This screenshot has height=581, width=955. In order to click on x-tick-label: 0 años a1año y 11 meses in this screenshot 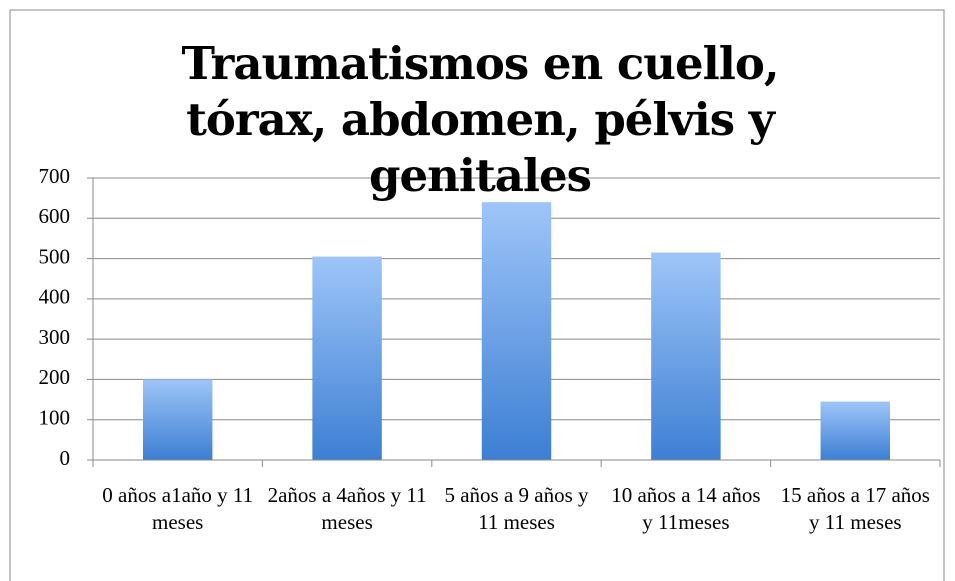, I will do `click(178, 508)`.